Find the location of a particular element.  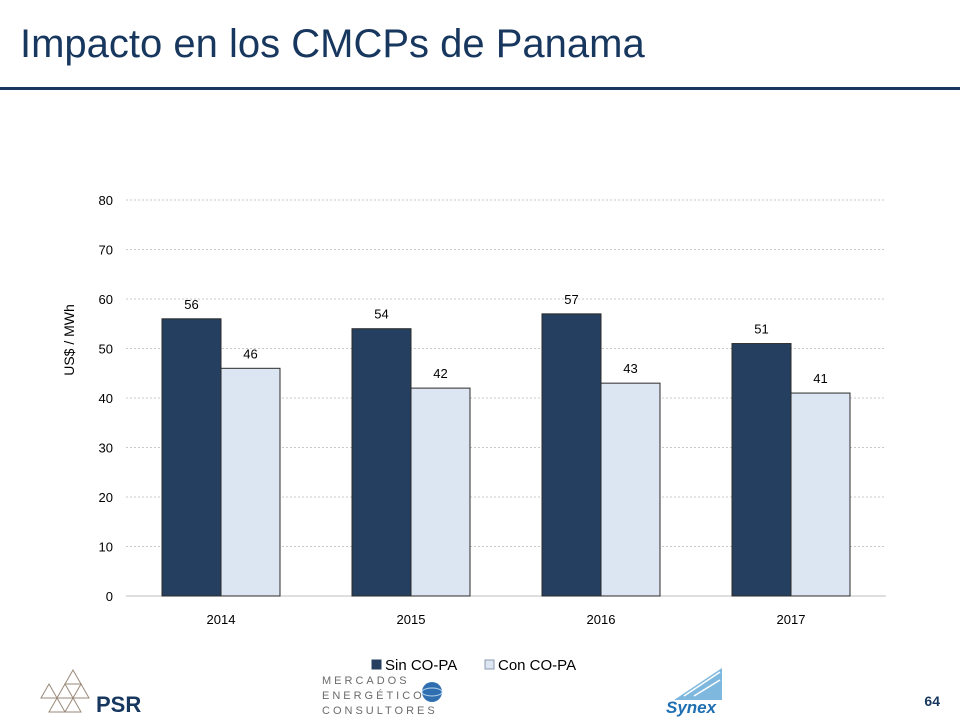

data-label: 57 is located at coordinates (571, 299).